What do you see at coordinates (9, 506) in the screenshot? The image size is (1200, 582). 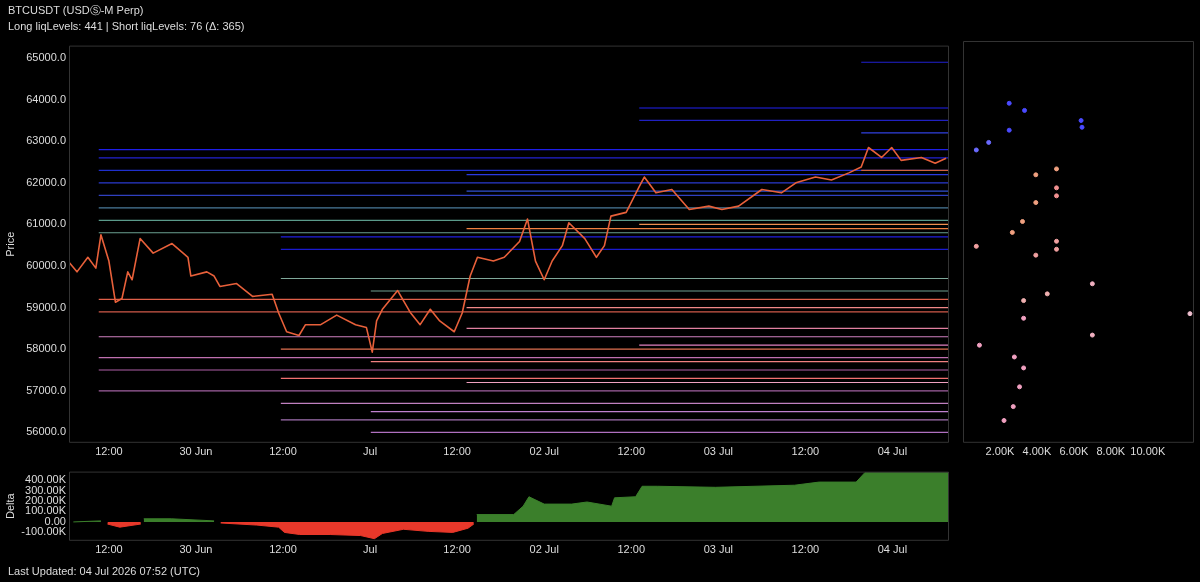 I see `y-axis-title: Delta` at bounding box center [9, 506].